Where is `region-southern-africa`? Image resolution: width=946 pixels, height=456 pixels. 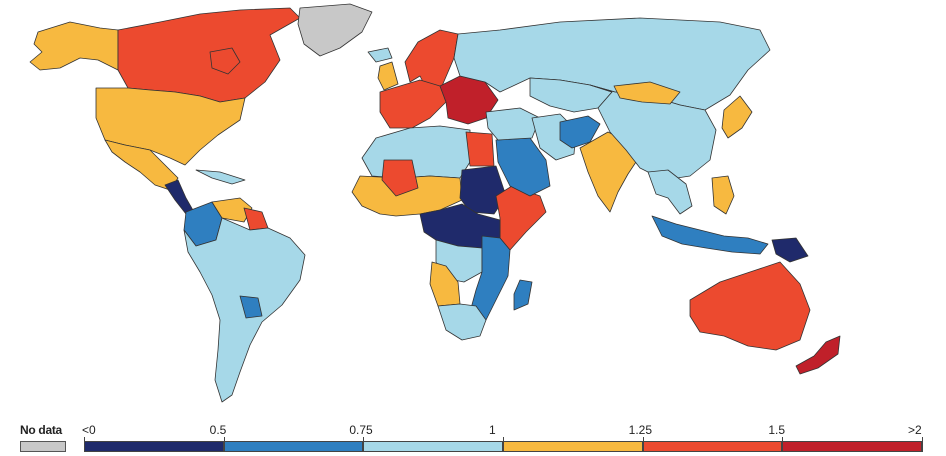 region-southern-africa is located at coordinates (462, 322).